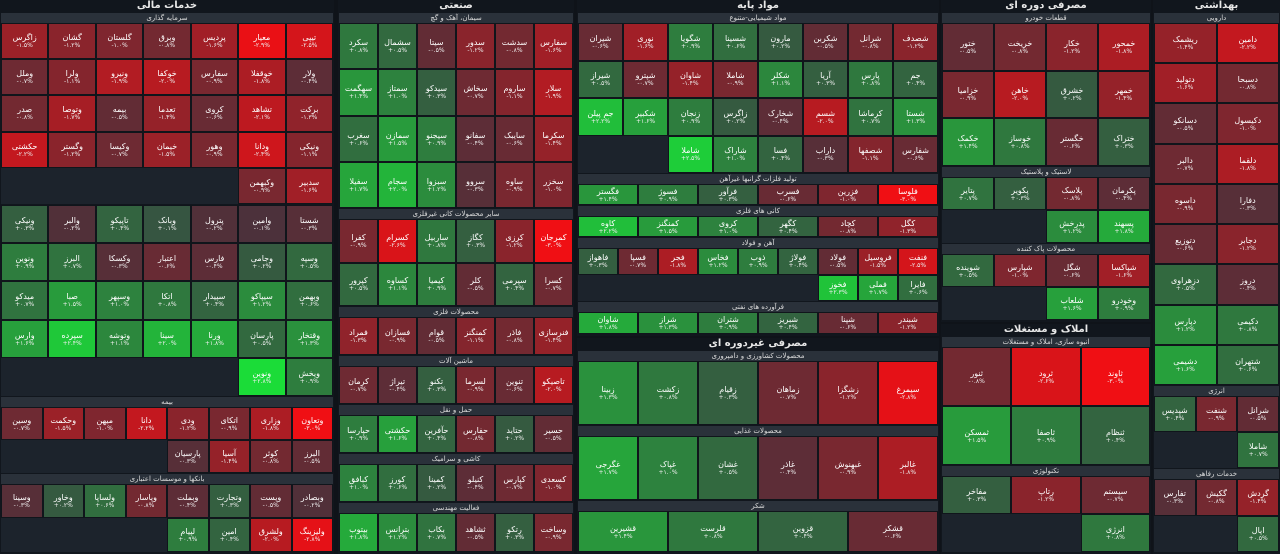 The height and width of the screenshot is (554, 1280). Describe the element at coordinates (735, 42) in the screenshot. I see `stock-tile: شسینا +۰.۶%` at that location.